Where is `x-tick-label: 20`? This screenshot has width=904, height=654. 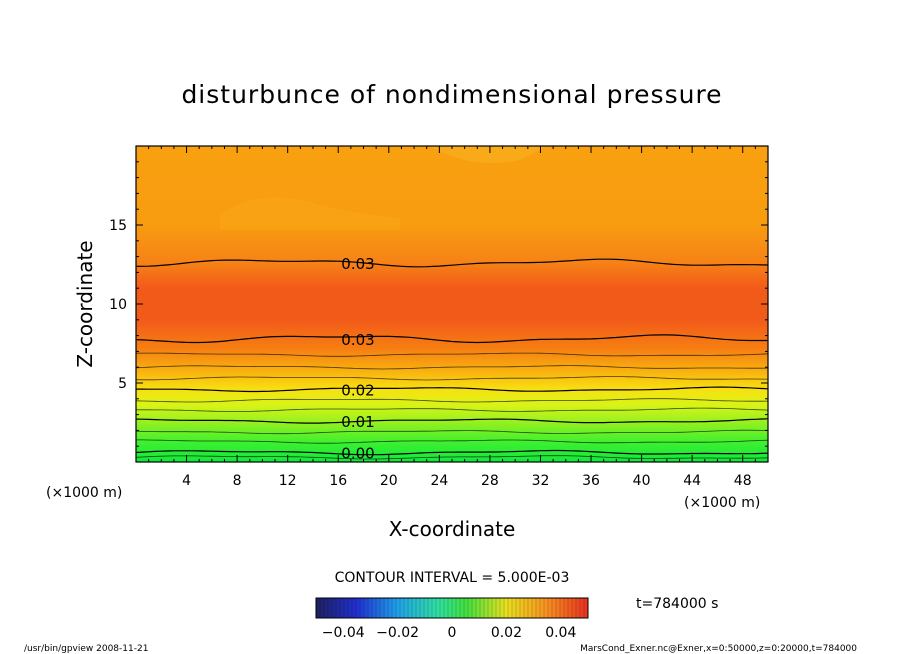 x-tick-label: 20 is located at coordinates (389, 481).